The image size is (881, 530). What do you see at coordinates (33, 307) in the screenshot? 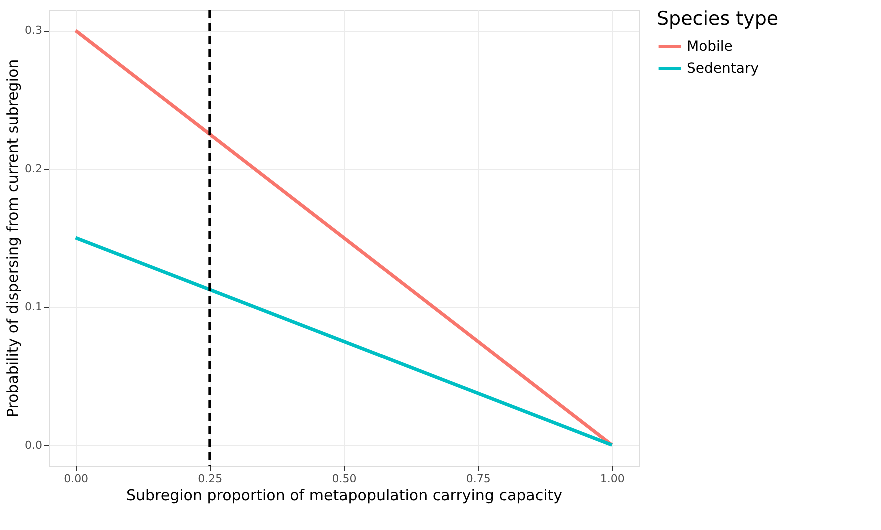
I see `y-tick-label: 0.1` at bounding box center [33, 307].